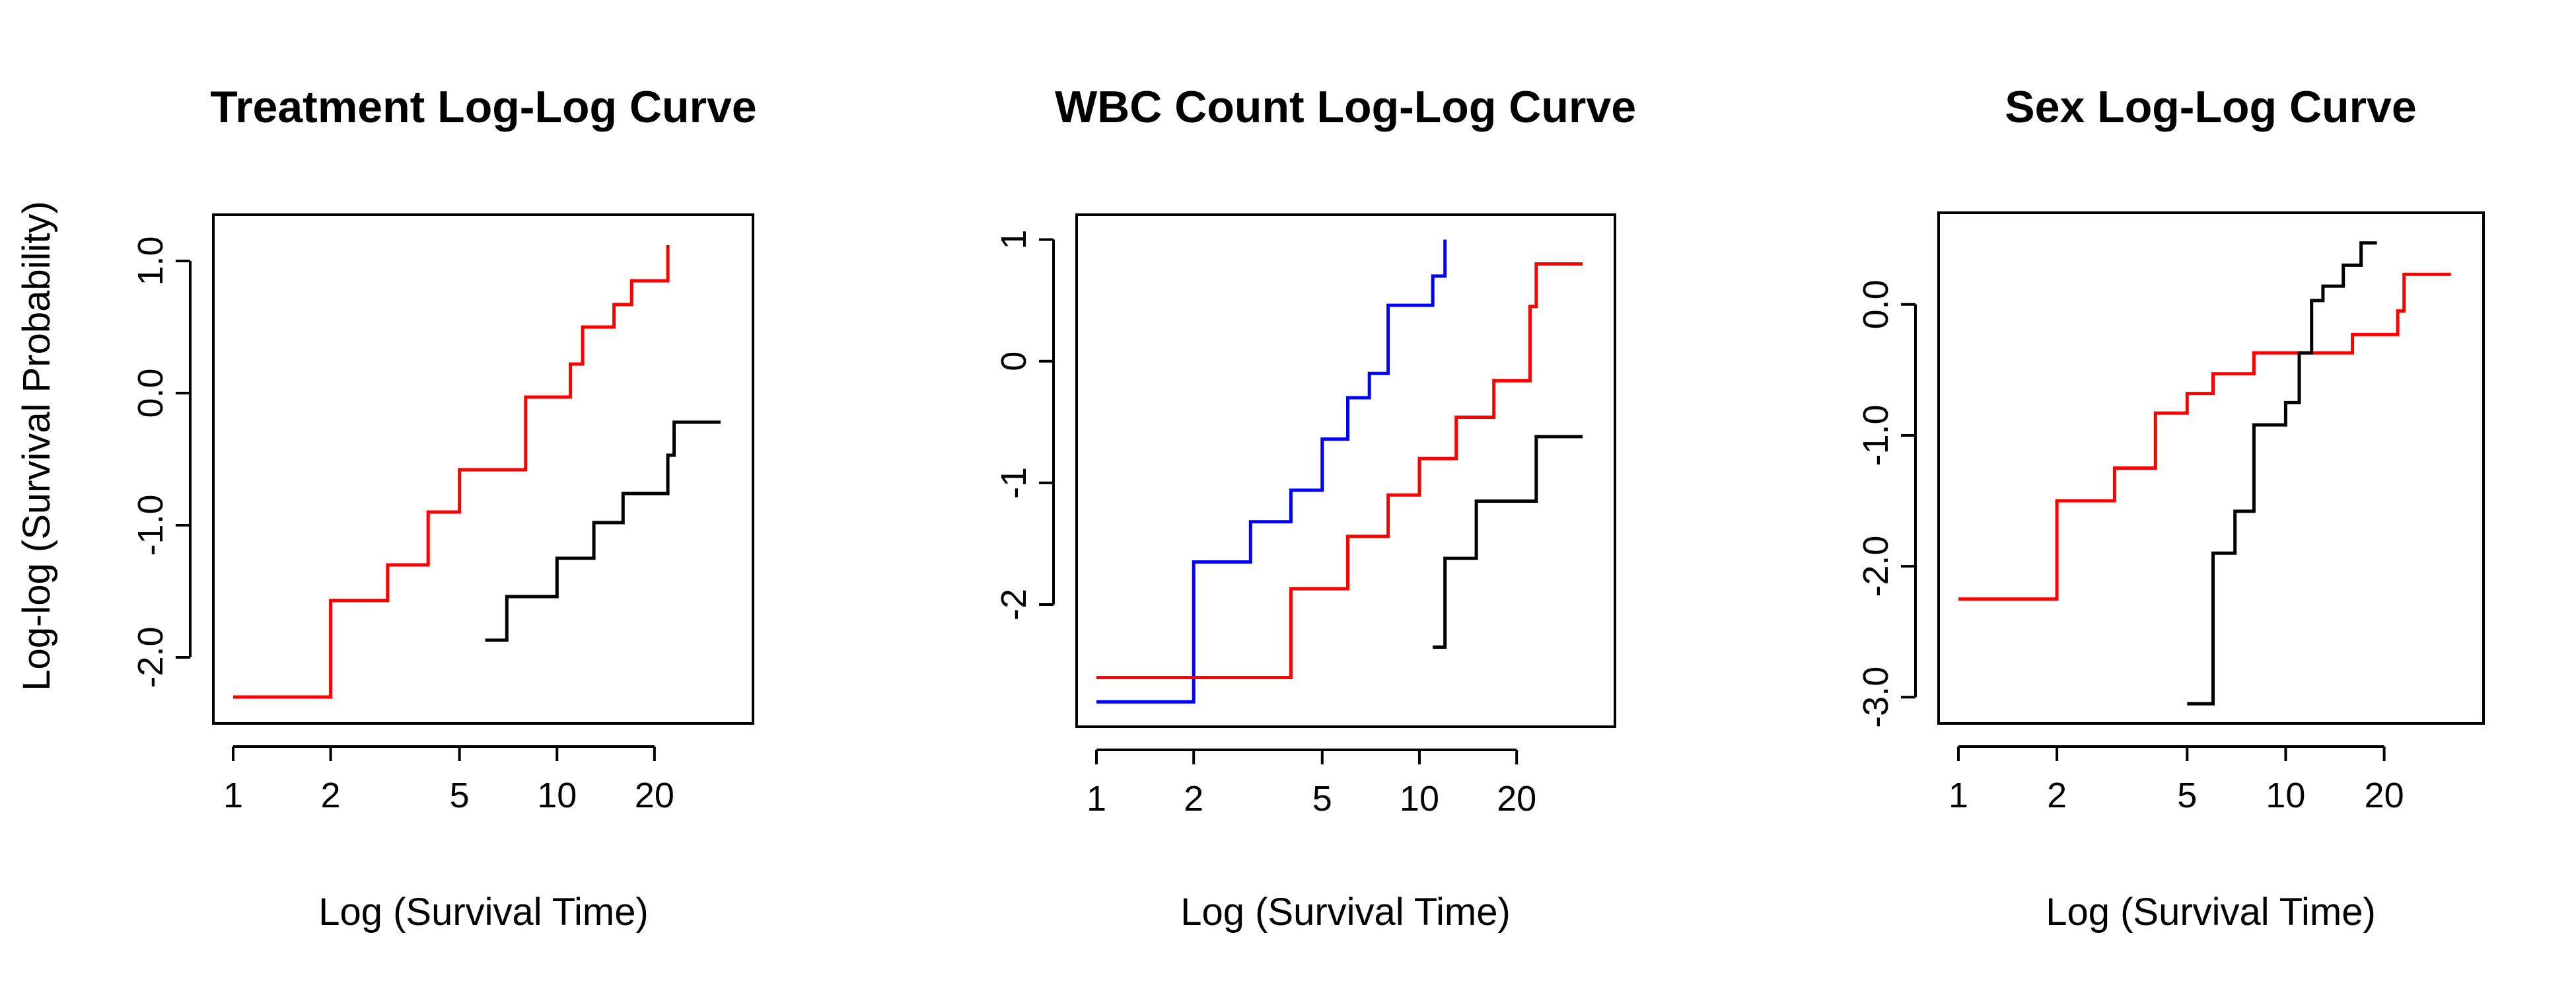 This screenshot has width=2576, height=991. I want to click on y-tick-label: -2, so click(1014, 604).